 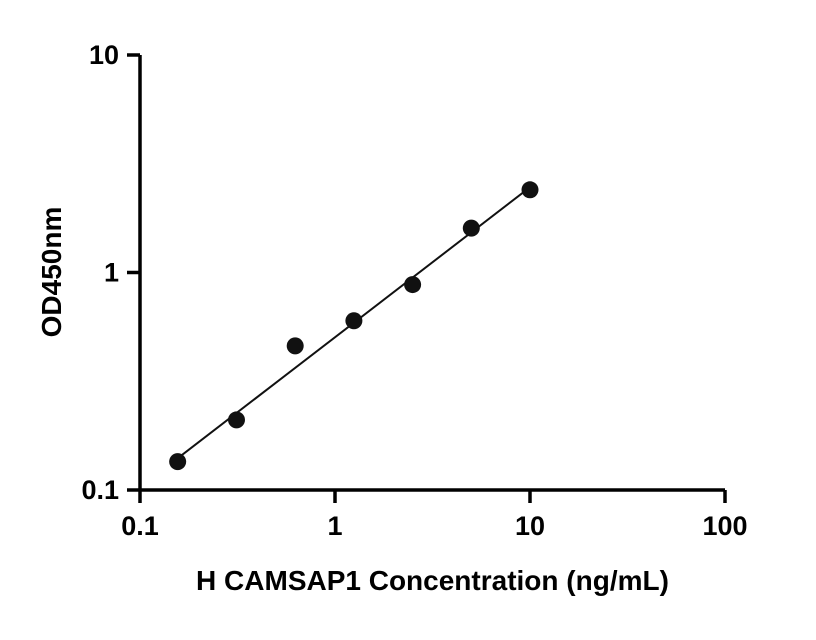 What do you see at coordinates (104, 55) in the screenshot?
I see `y-tick-label: 10` at bounding box center [104, 55].